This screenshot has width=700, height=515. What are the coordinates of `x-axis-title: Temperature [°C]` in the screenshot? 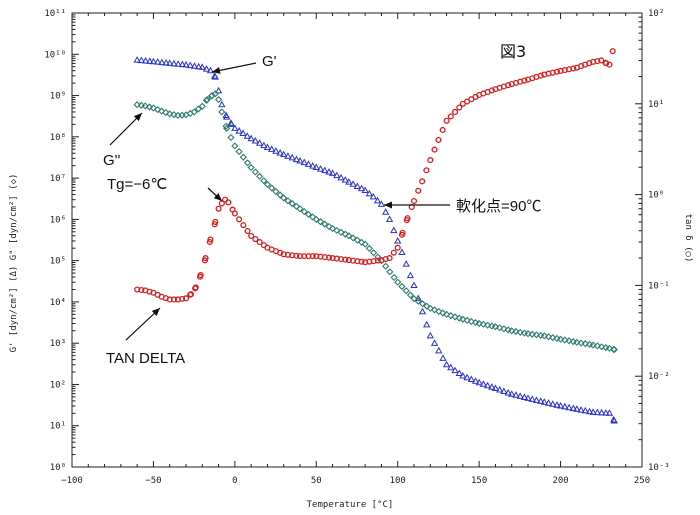 It's located at (350, 505).